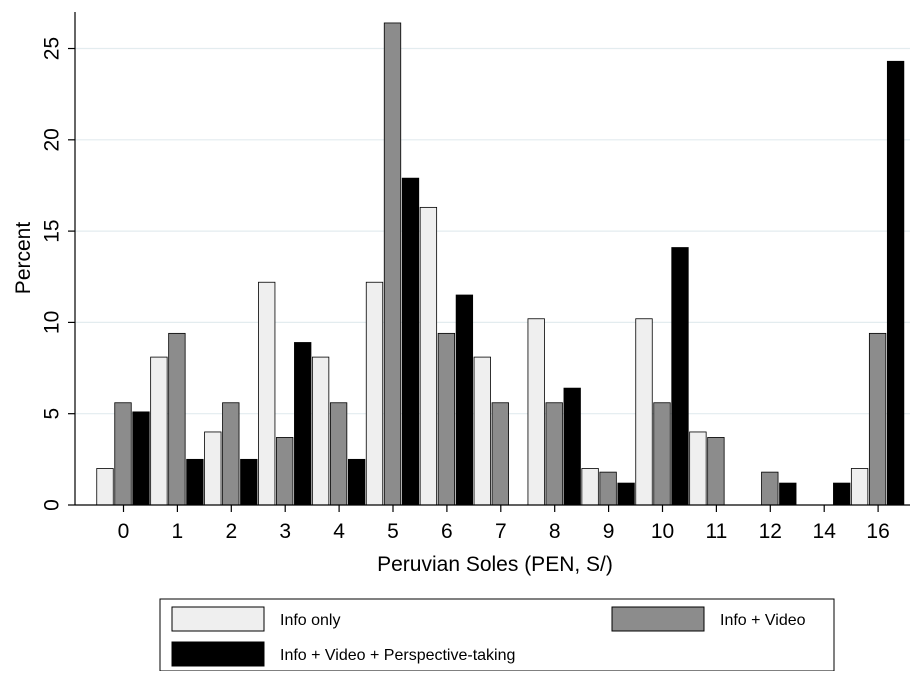  What do you see at coordinates (662, 531) in the screenshot?
I see `x-tick-label: 10` at bounding box center [662, 531].